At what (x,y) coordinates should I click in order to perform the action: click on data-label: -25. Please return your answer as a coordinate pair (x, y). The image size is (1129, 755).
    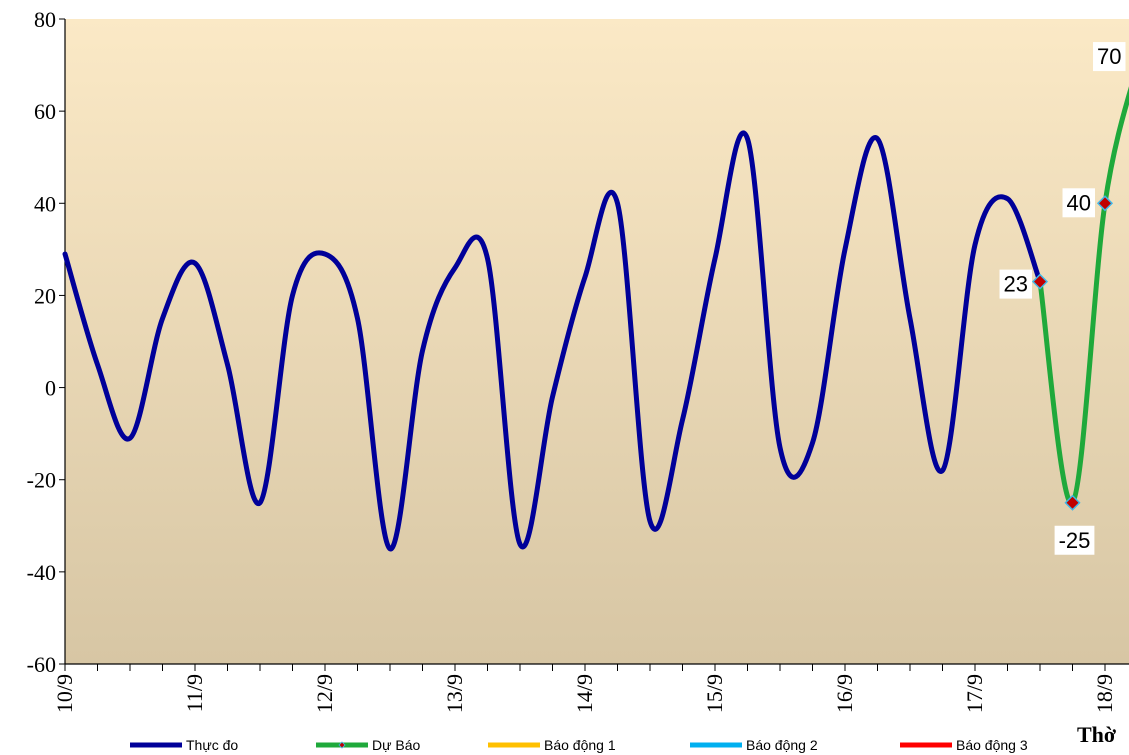
    Looking at the image, I should click on (1075, 540).